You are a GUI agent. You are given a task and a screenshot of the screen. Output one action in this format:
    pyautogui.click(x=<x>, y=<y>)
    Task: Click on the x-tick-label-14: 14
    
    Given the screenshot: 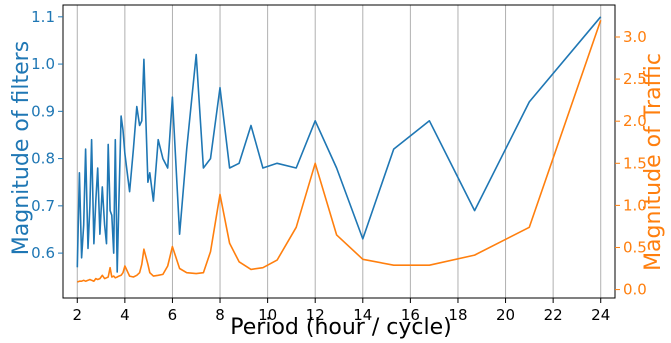 What is the action you would take?
    pyautogui.click(x=362, y=315)
    